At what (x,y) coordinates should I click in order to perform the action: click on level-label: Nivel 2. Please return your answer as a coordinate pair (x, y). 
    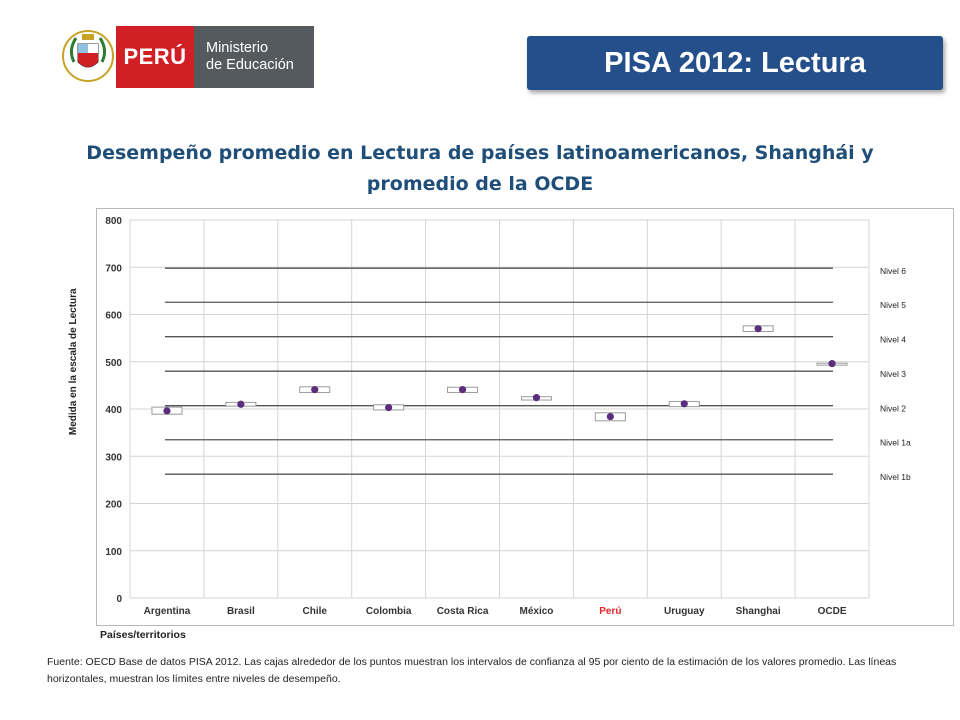
    Looking at the image, I should click on (893, 409).